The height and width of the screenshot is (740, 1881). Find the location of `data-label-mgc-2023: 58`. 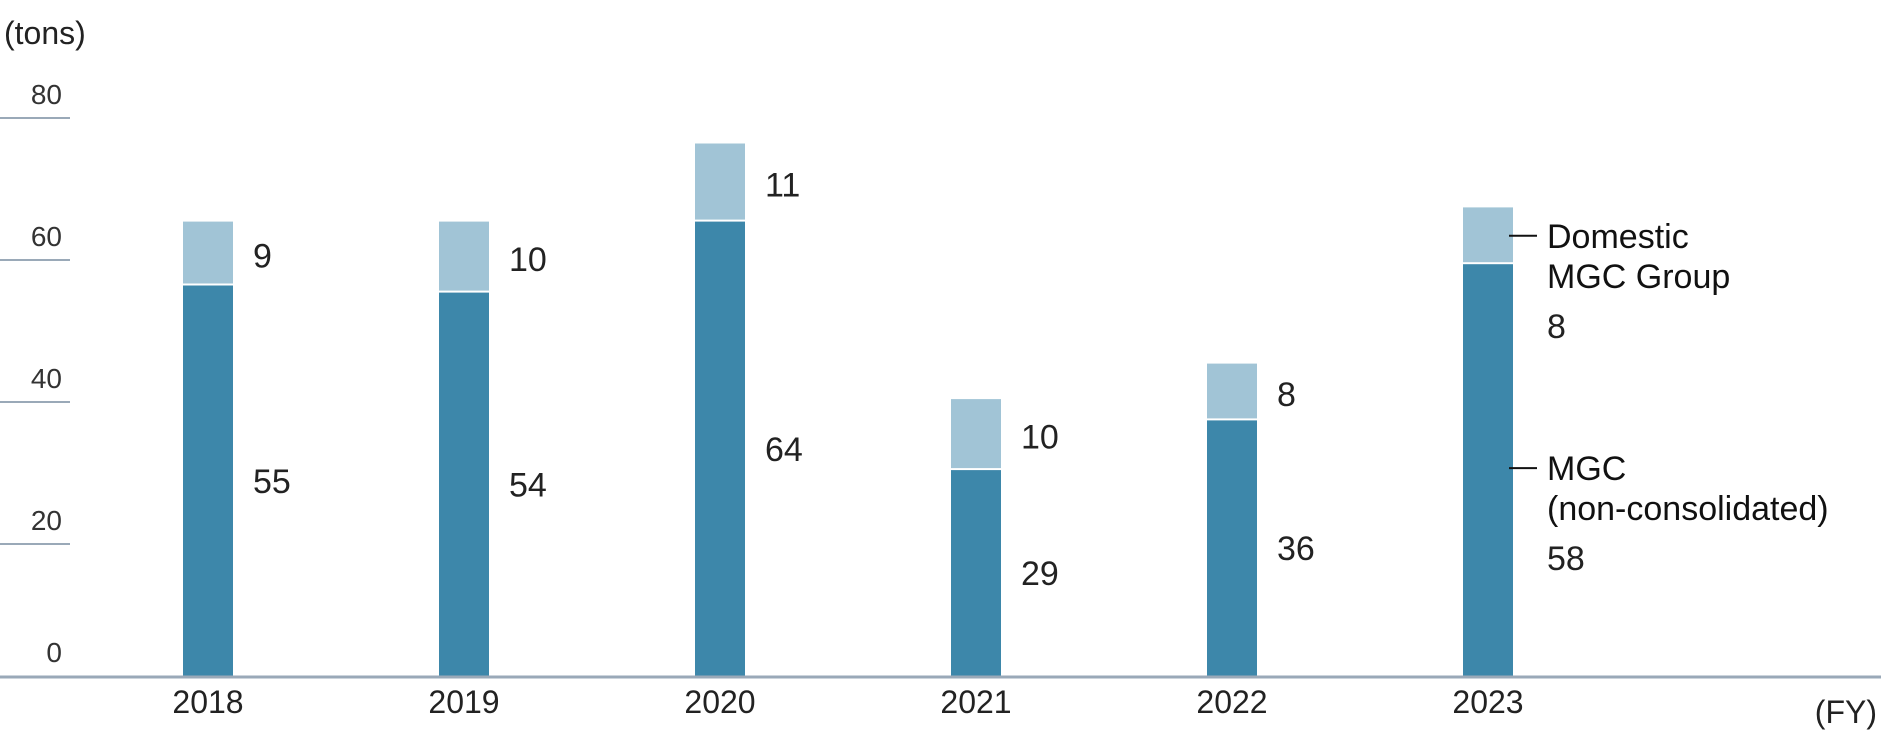

data-label-mgc-2023: 58 is located at coordinates (1566, 559).